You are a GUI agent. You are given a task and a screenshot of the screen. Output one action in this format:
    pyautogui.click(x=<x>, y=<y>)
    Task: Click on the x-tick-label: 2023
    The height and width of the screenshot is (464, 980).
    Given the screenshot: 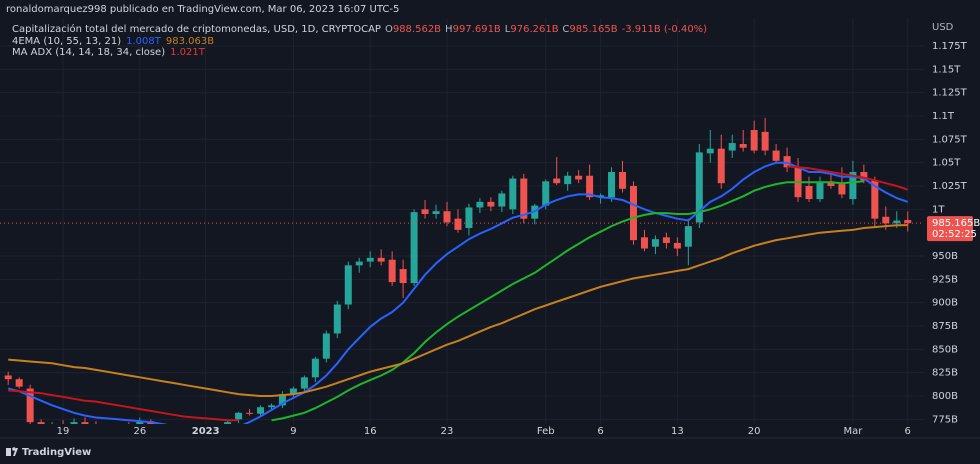 What is the action you would take?
    pyautogui.click(x=206, y=431)
    